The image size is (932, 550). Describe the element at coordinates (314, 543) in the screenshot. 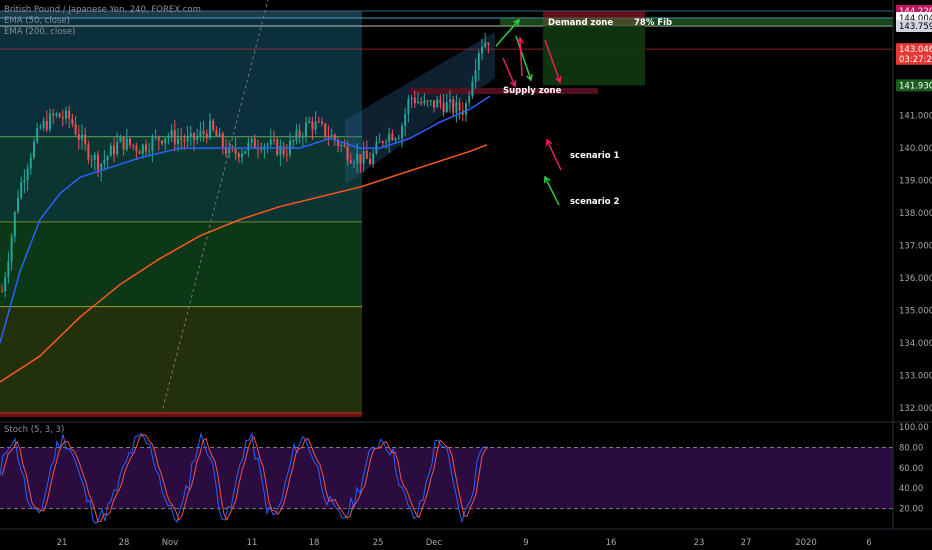

I see `x-tick-label: 18` at that location.